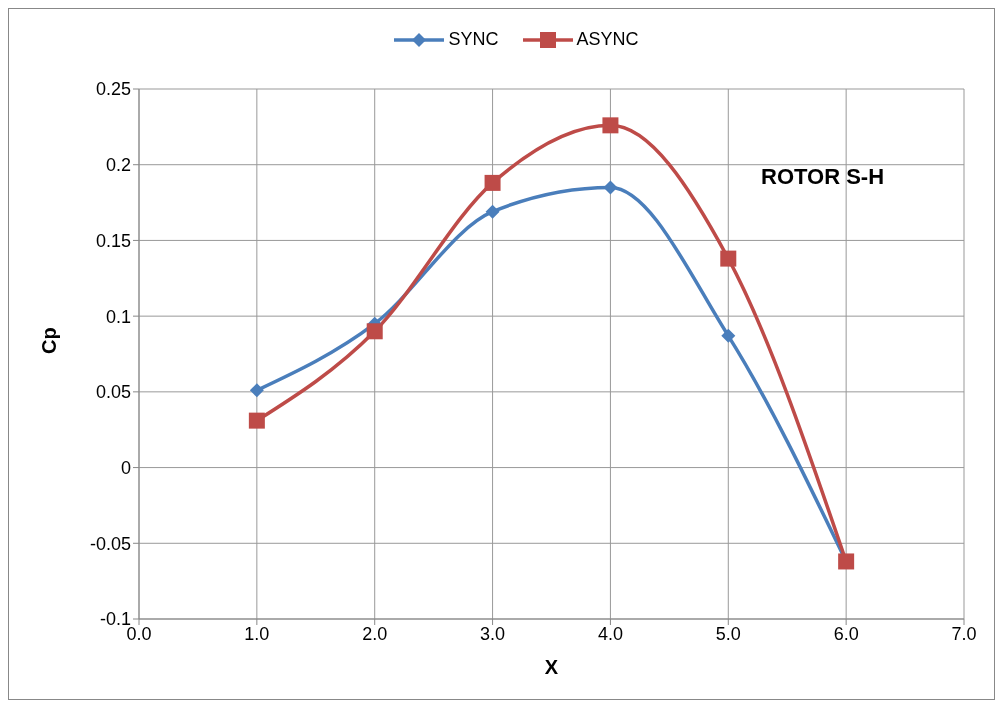 This screenshot has width=1003, height=708. Describe the element at coordinates (49, 340) in the screenshot. I see `y-axis-title: Cp` at that location.